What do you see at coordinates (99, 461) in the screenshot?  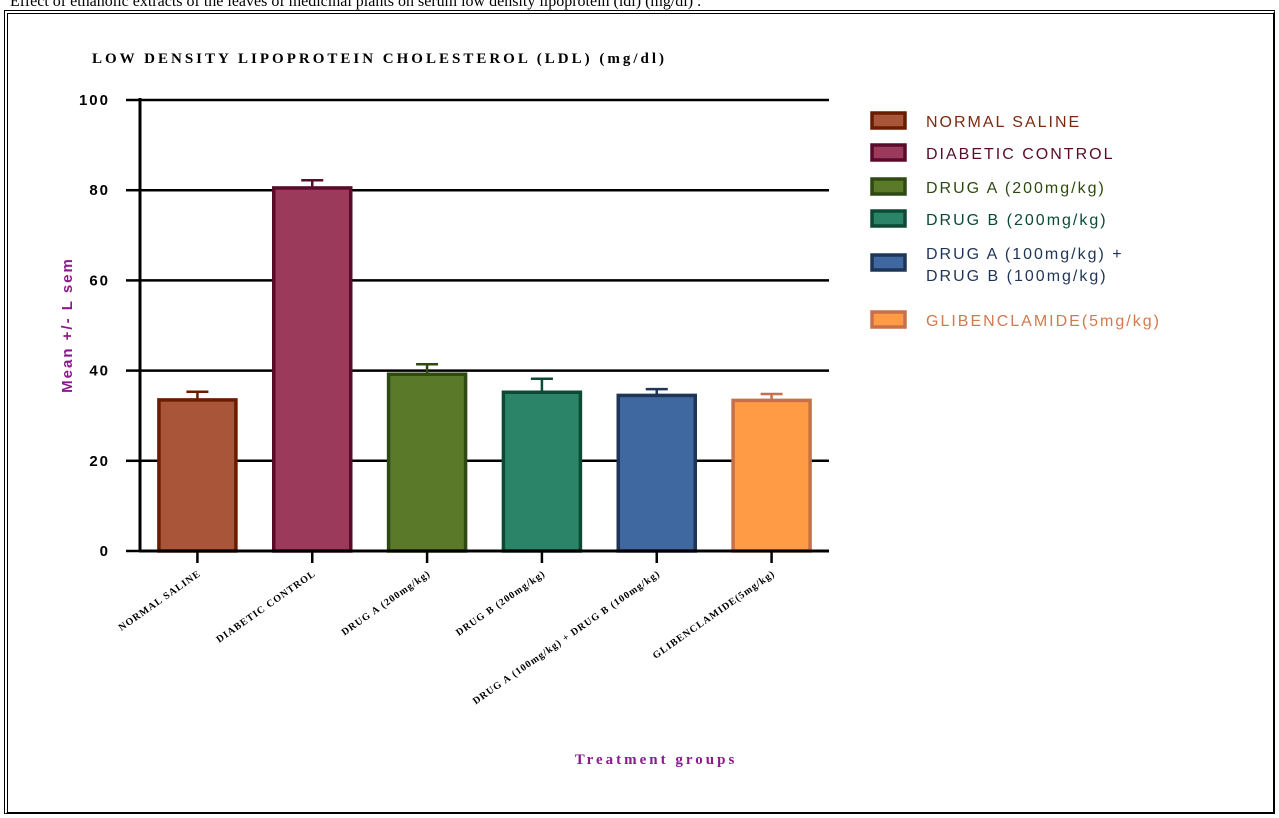 I see `y-tick-label-20: 20` at bounding box center [99, 461].